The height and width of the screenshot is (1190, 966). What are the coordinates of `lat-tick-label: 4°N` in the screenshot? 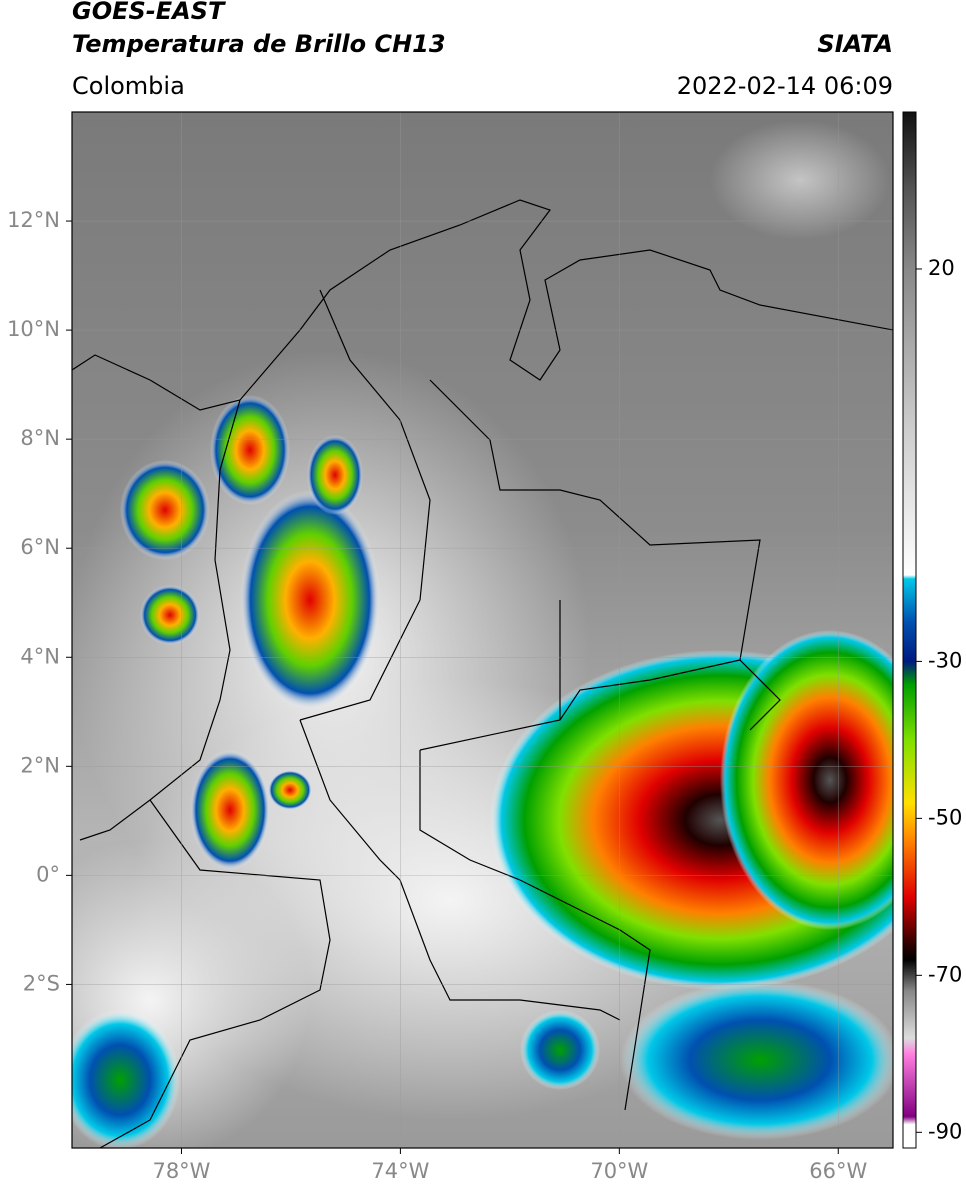 It's located at (40, 656).